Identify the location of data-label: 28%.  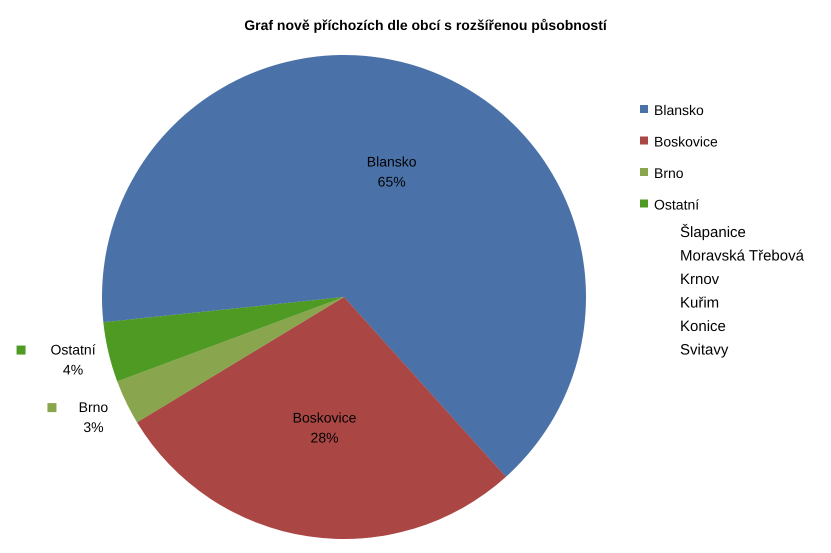
(324, 438).